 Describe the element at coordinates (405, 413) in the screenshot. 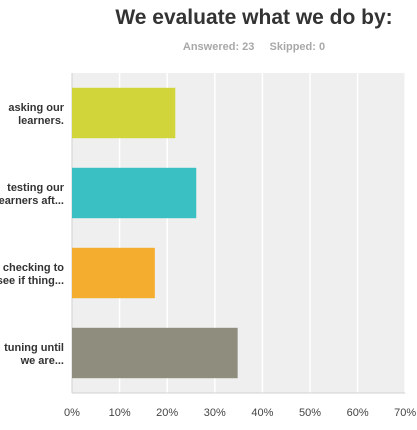

I see `x-tick-label: 70%` at that location.